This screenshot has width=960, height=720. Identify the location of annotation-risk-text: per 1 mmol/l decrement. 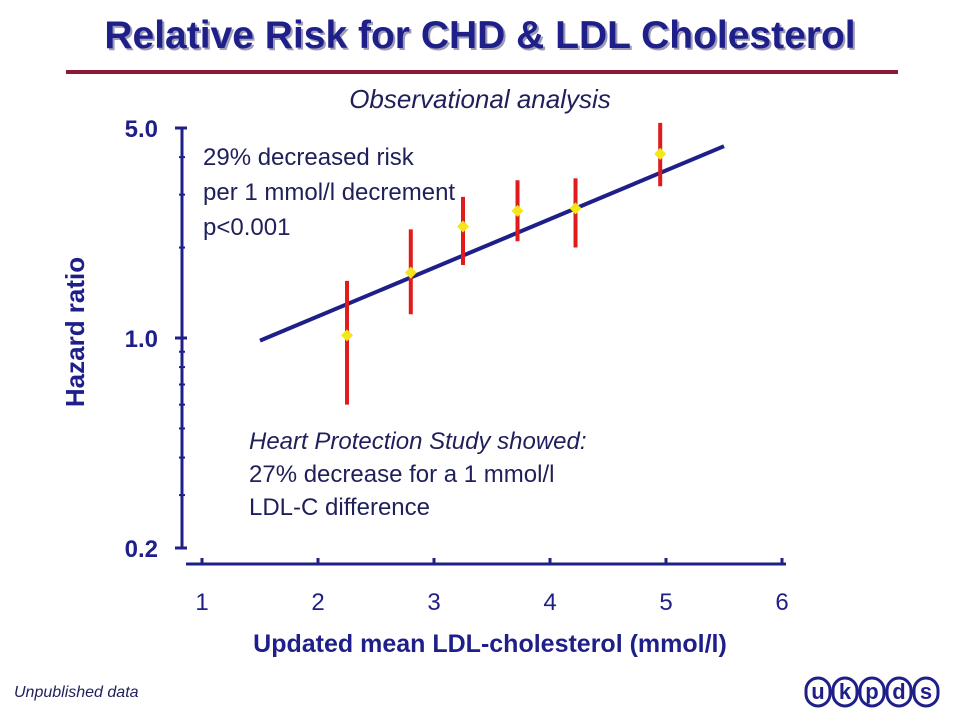
(329, 192).